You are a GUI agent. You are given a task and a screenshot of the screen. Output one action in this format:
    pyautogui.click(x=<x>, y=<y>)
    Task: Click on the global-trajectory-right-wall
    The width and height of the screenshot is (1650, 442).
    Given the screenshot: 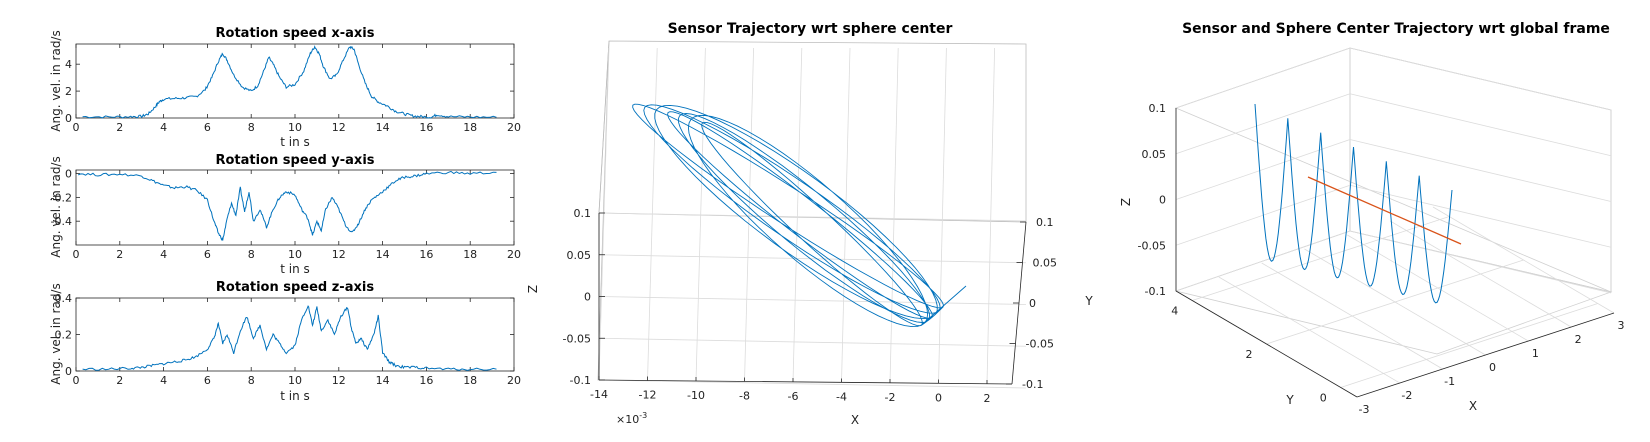 What is the action you would take?
    pyautogui.click(x=1480, y=170)
    